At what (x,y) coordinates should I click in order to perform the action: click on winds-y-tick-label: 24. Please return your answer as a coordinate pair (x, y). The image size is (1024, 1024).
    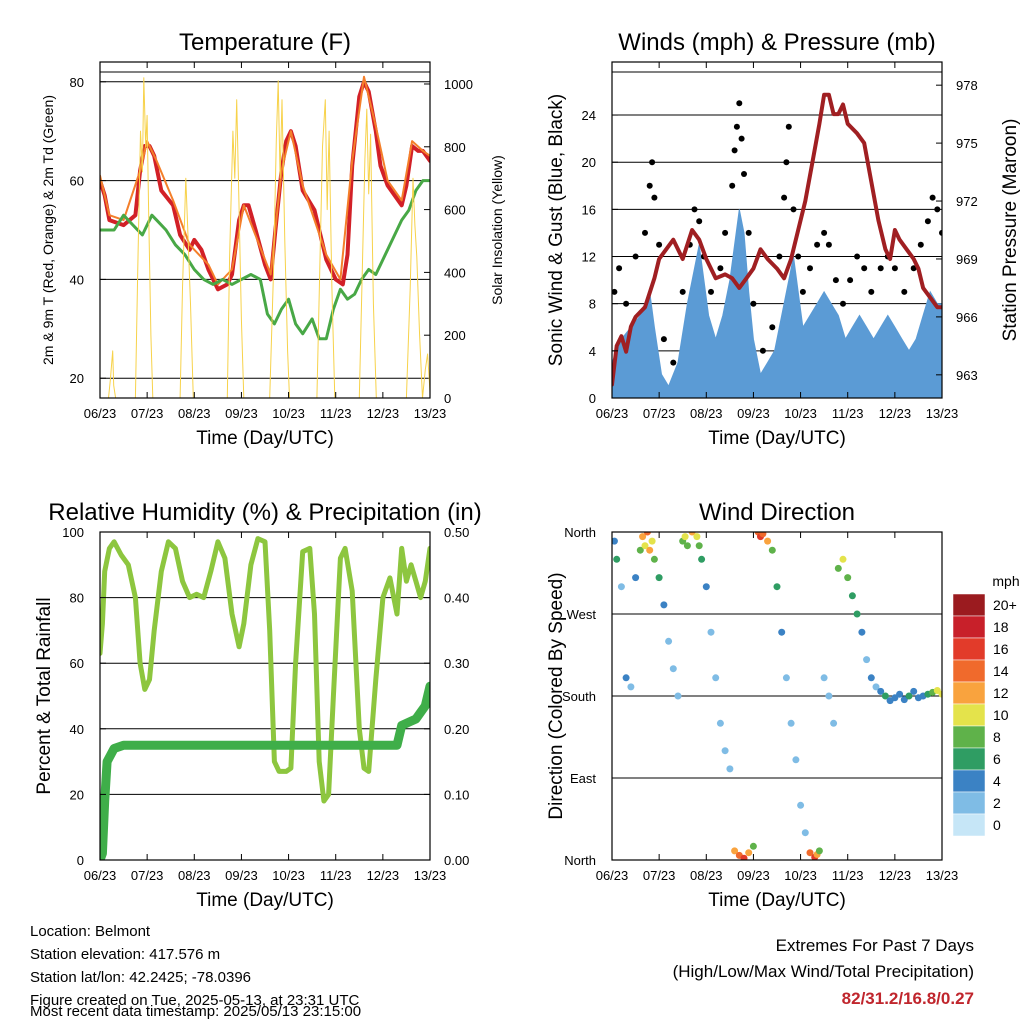
    Looking at the image, I should click on (589, 115).